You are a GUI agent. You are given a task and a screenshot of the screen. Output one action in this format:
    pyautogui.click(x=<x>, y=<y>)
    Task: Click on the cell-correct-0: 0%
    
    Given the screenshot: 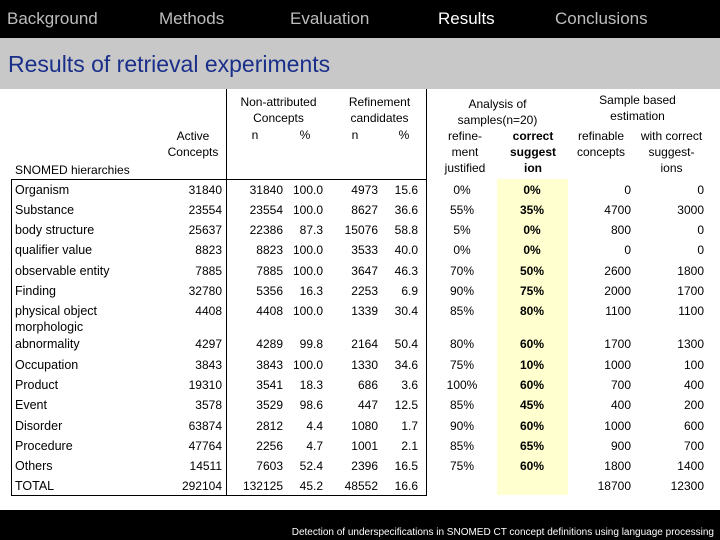 What is the action you would take?
    pyautogui.click(x=532, y=190)
    